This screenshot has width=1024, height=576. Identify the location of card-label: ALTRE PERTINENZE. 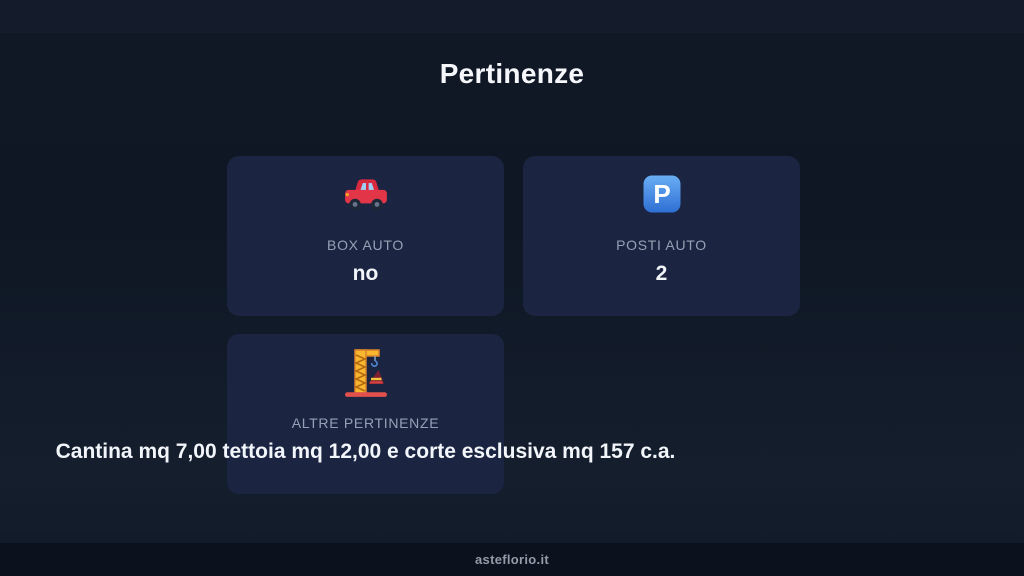
(365, 423).